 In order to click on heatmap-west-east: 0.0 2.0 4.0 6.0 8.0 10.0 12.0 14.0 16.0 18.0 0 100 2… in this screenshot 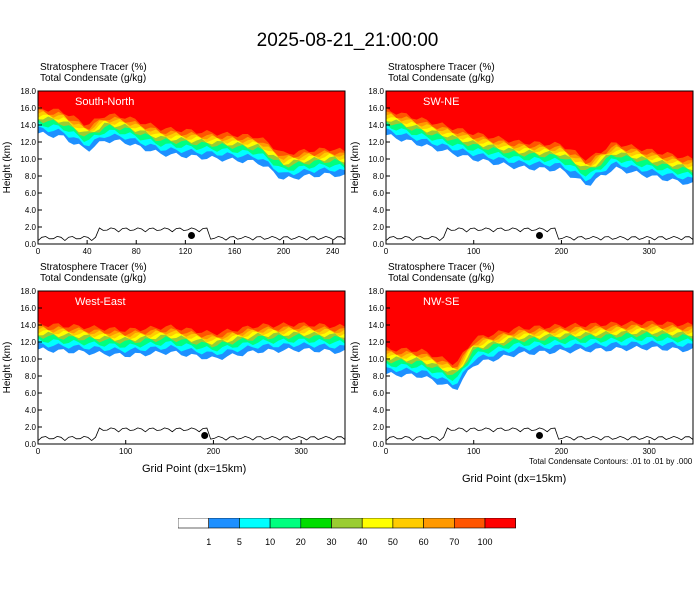, I will do `click(174, 371)`.